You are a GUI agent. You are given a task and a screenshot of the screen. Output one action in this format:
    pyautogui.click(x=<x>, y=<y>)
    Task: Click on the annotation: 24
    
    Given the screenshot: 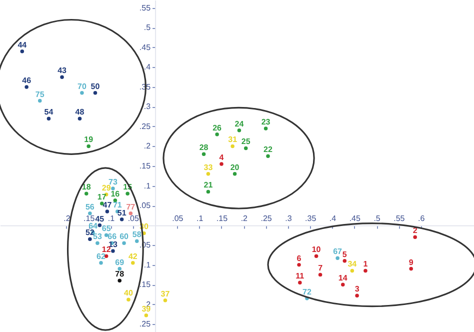 What is the action you would take?
    pyautogui.click(x=239, y=123)
    